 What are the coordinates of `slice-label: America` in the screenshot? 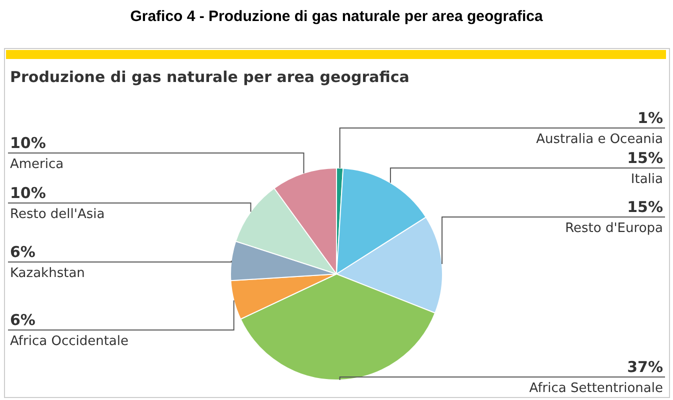 It's located at (37, 164).